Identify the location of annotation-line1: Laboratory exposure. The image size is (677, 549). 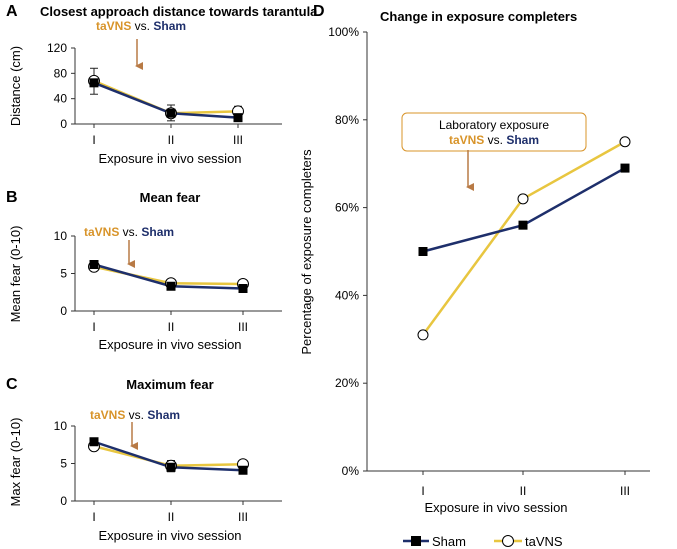
(494, 125).